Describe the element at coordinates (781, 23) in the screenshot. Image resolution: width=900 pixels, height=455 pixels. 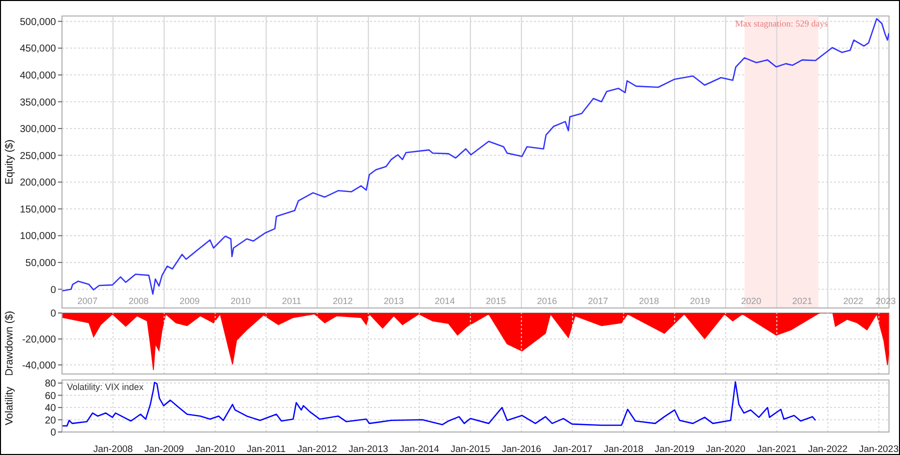
I see `band-label: Max stagnation: 529 days` at that location.